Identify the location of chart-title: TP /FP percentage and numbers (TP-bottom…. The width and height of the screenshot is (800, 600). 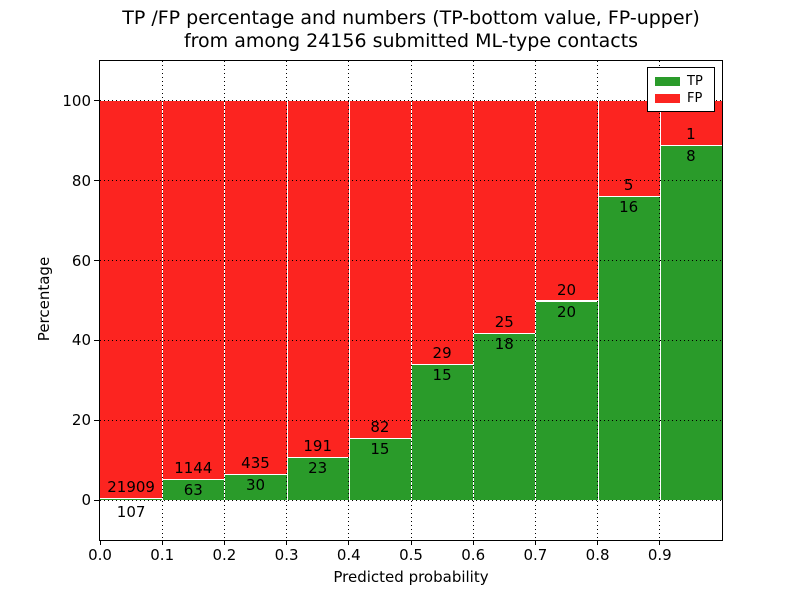
(411, 30).